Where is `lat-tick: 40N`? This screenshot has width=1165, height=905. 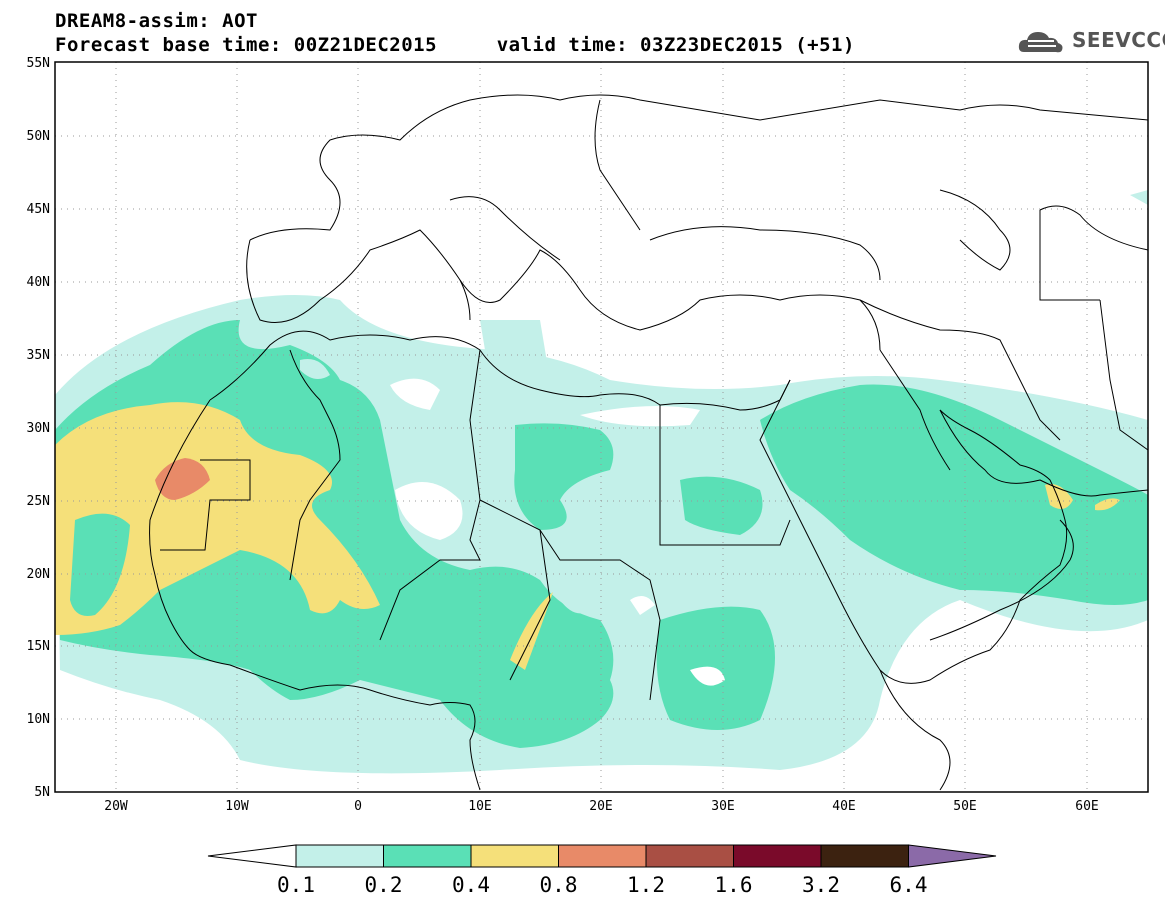 lat-tick: 40N is located at coordinates (38, 282).